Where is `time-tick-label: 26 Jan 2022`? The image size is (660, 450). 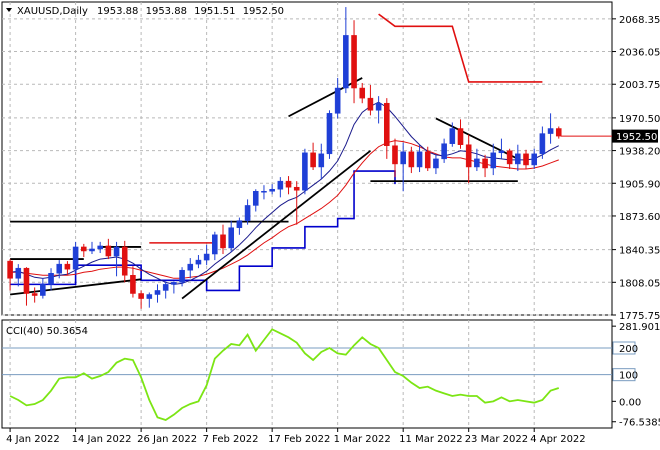 time-tick-label: 26 Jan 2022 is located at coordinates (167, 439).